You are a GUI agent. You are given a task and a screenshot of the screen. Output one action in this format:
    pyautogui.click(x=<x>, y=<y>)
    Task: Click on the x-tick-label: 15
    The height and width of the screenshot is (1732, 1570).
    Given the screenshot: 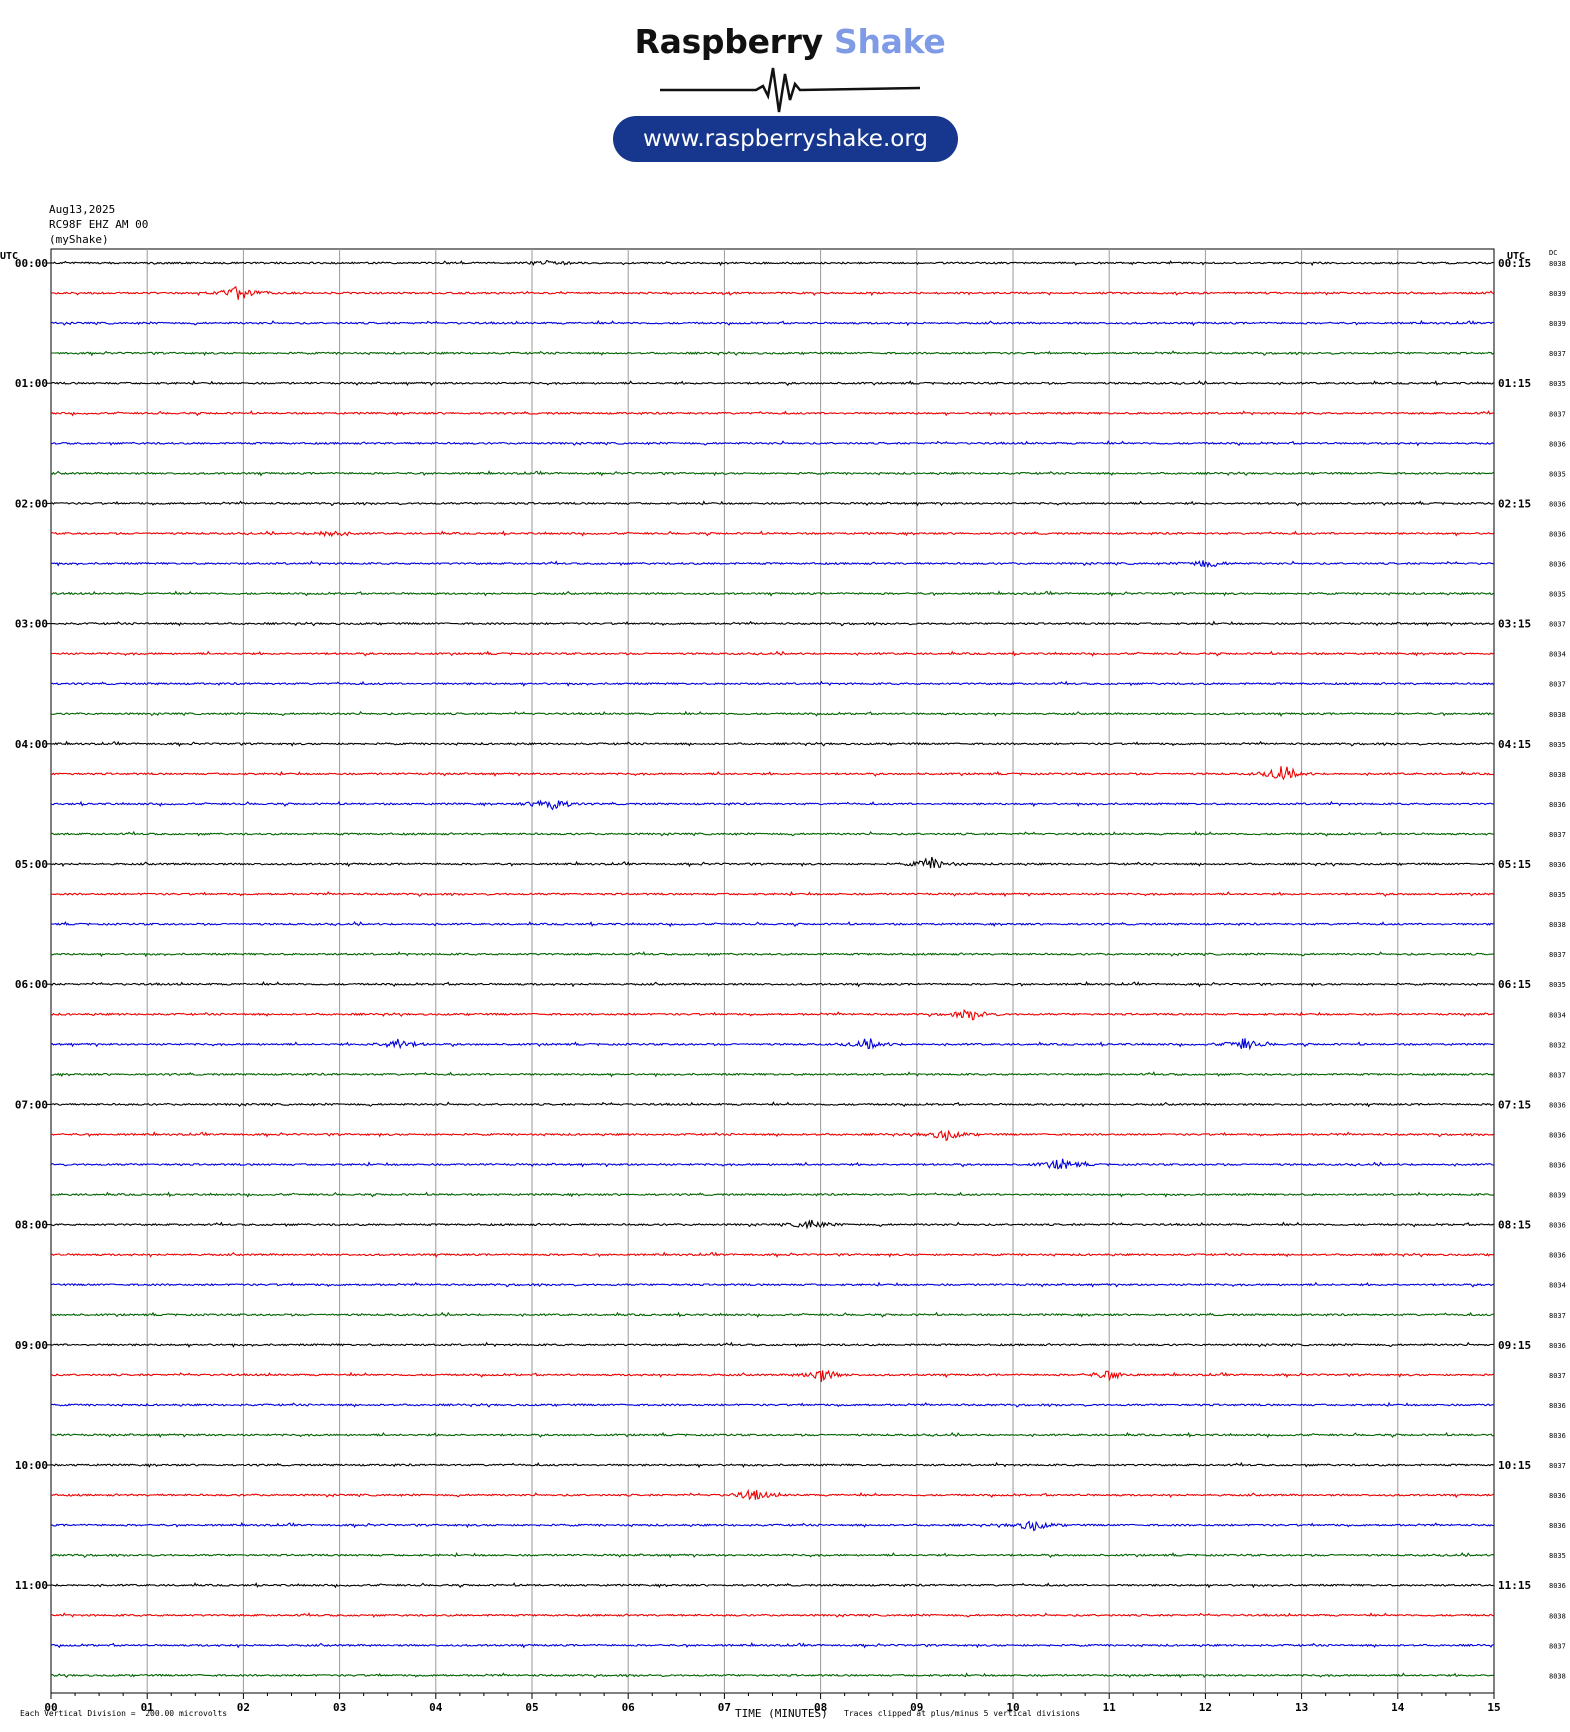 What is the action you would take?
    pyautogui.click(x=1493, y=1707)
    